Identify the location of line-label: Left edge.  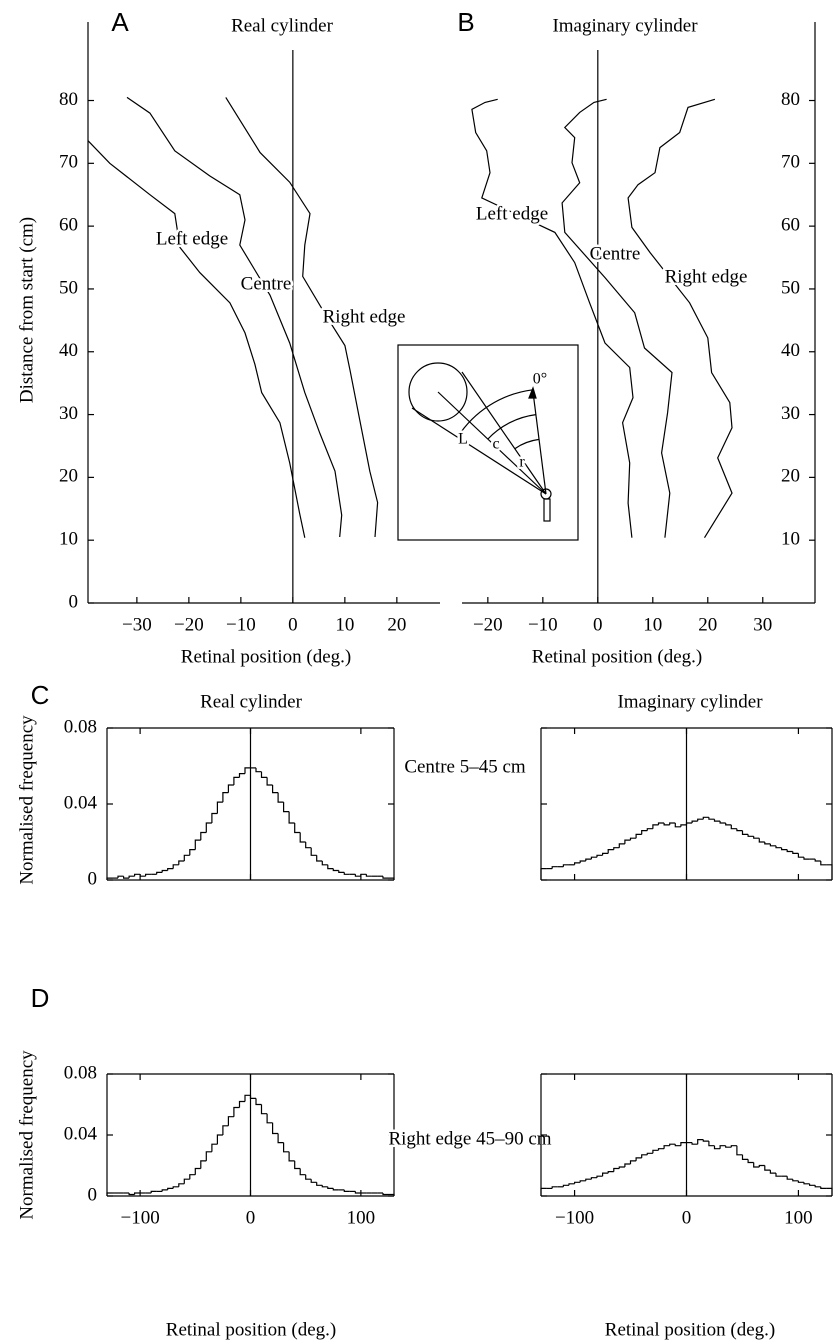
(512, 213).